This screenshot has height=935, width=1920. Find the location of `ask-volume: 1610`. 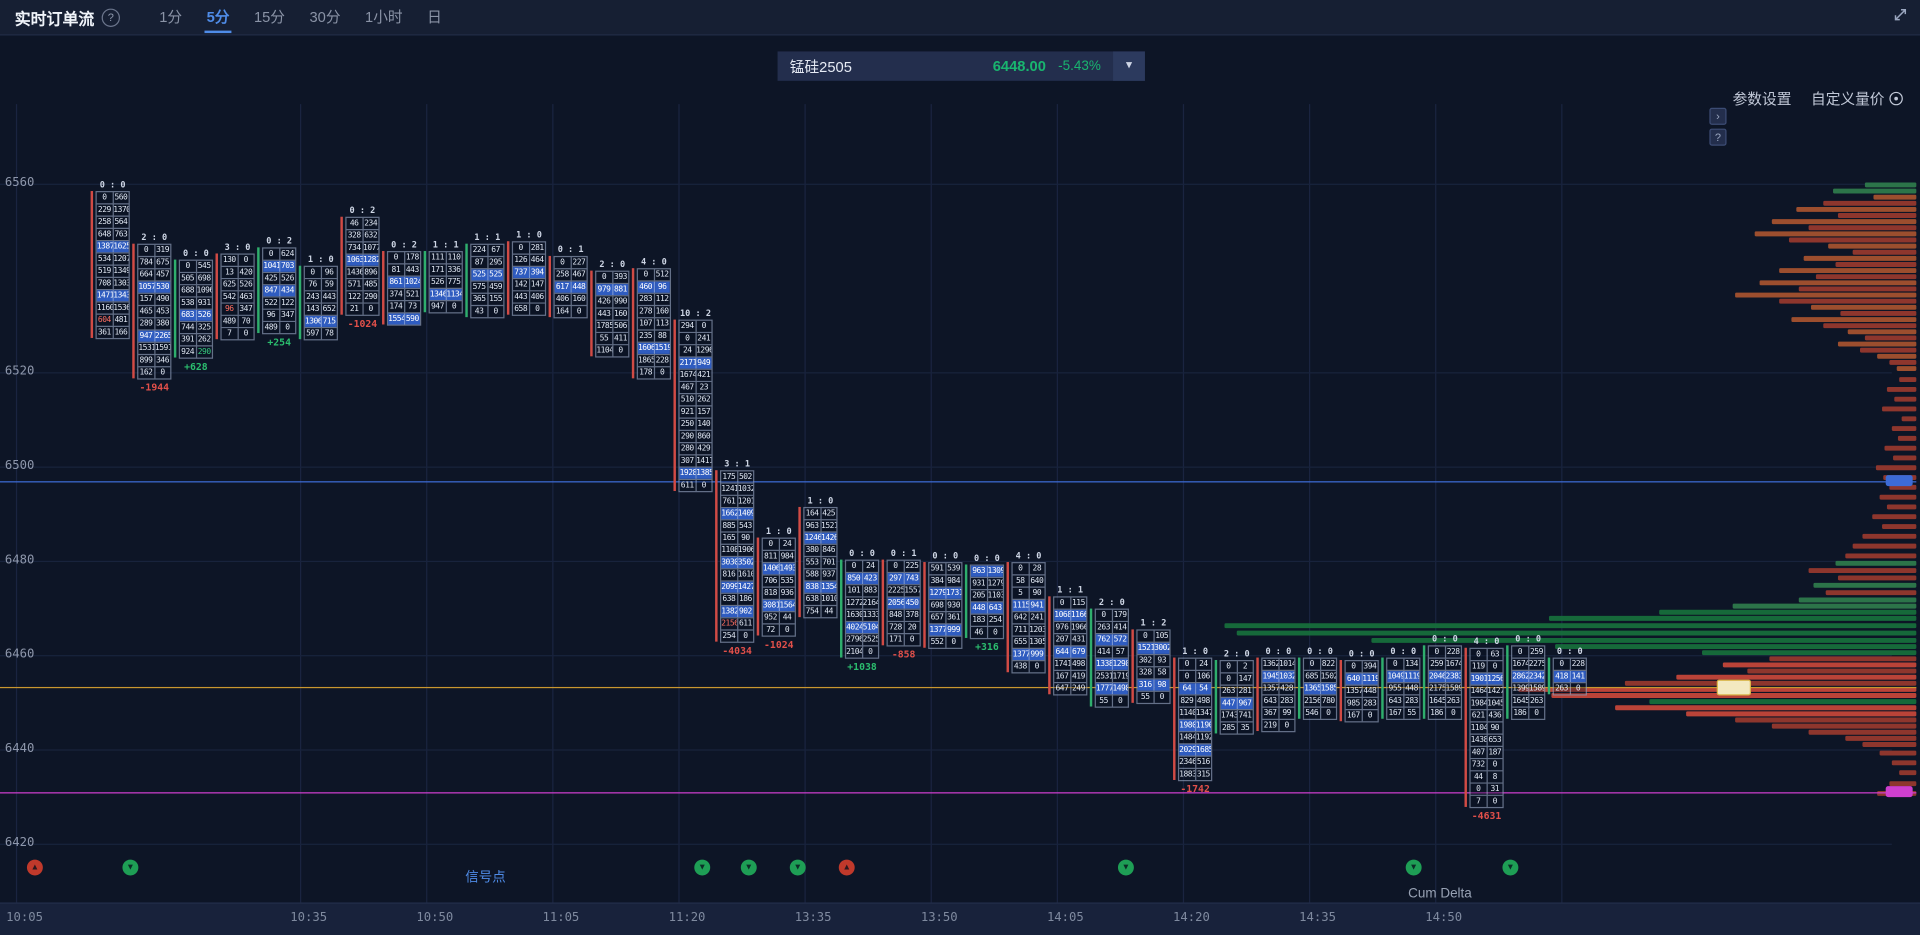

ask-volume: 1610 is located at coordinates (745, 574).